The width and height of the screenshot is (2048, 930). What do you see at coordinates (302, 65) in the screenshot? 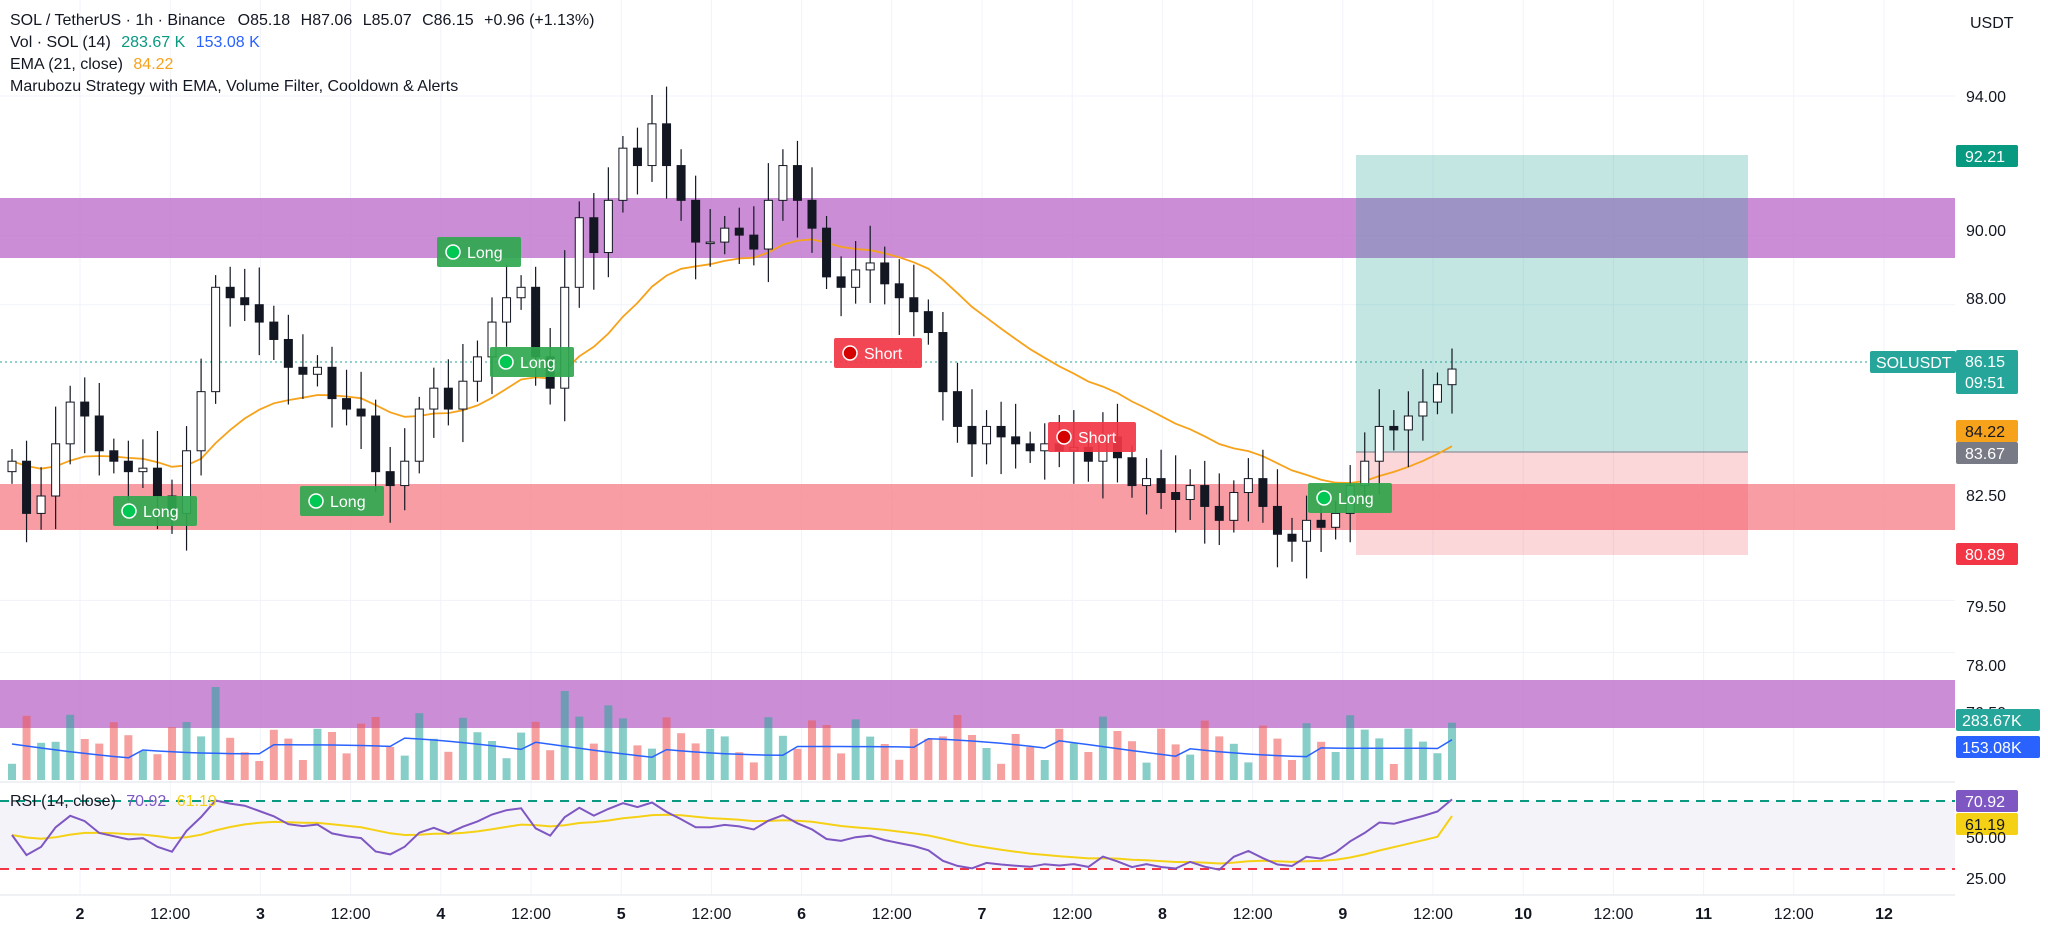
I see `ema-legend: EMA (21, close) 84.22` at bounding box center [302, 65].